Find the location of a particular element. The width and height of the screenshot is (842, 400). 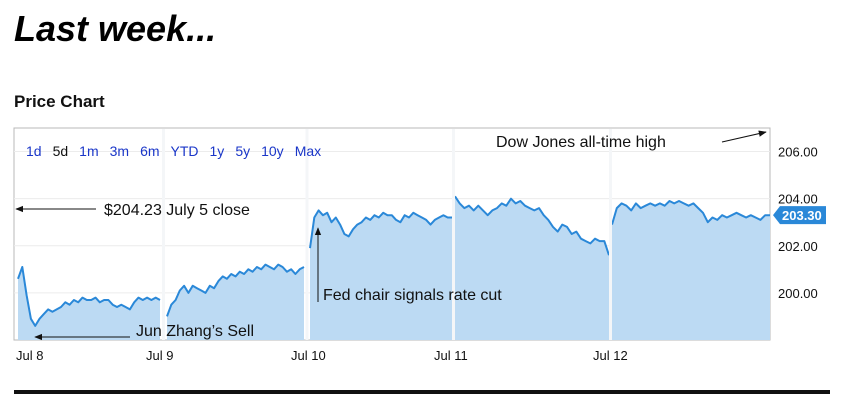

last-price-label: 203.30 is located at coordinates (802, 215).